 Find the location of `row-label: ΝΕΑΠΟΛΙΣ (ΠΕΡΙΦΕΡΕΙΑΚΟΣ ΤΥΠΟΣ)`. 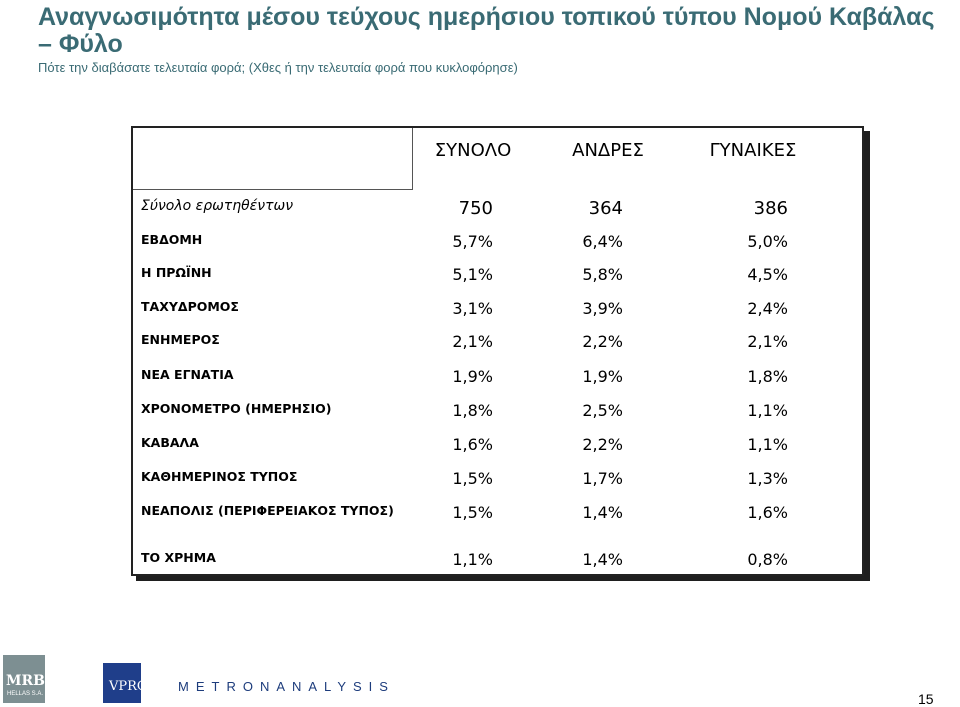

row-label: ΝΕΑΠΟΛΙΣ (ΠΕΡΙΦΕΡΕΙΑΚΟΣ ΤΥΠΟΣ) is located at coordinates (267, 510).